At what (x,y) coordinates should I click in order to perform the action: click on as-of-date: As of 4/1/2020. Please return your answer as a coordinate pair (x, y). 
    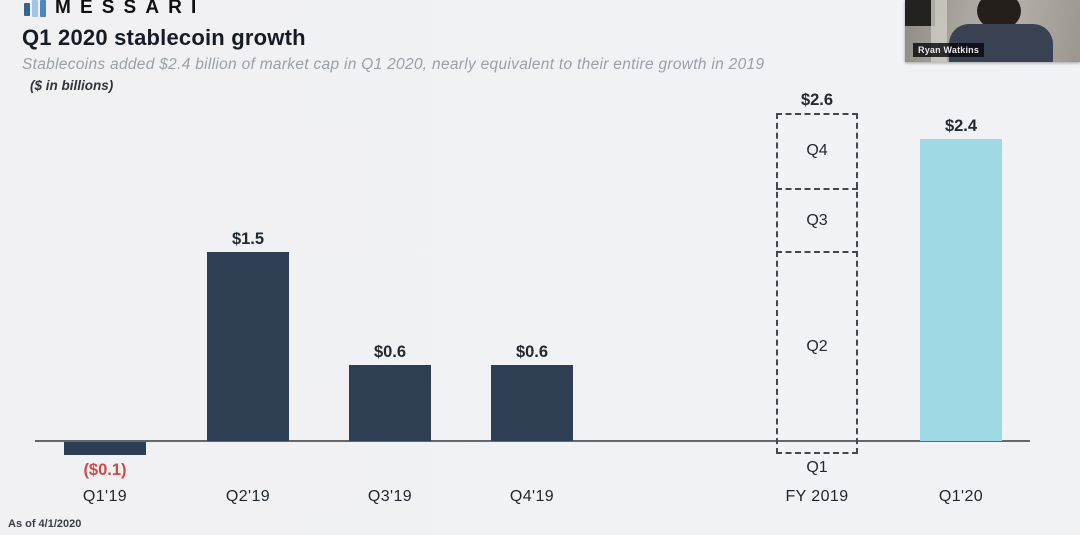
    Looking at the image, I should click on (45, 524).